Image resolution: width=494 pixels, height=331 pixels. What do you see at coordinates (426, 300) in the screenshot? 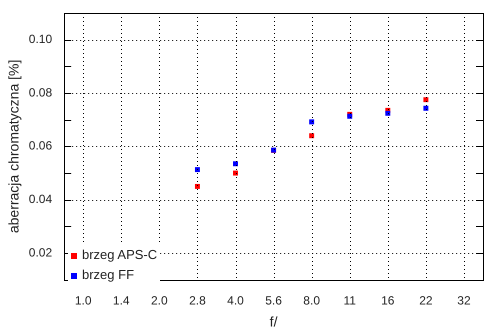
I see `x-tick-label: 22` at bounding box center [426, 300].